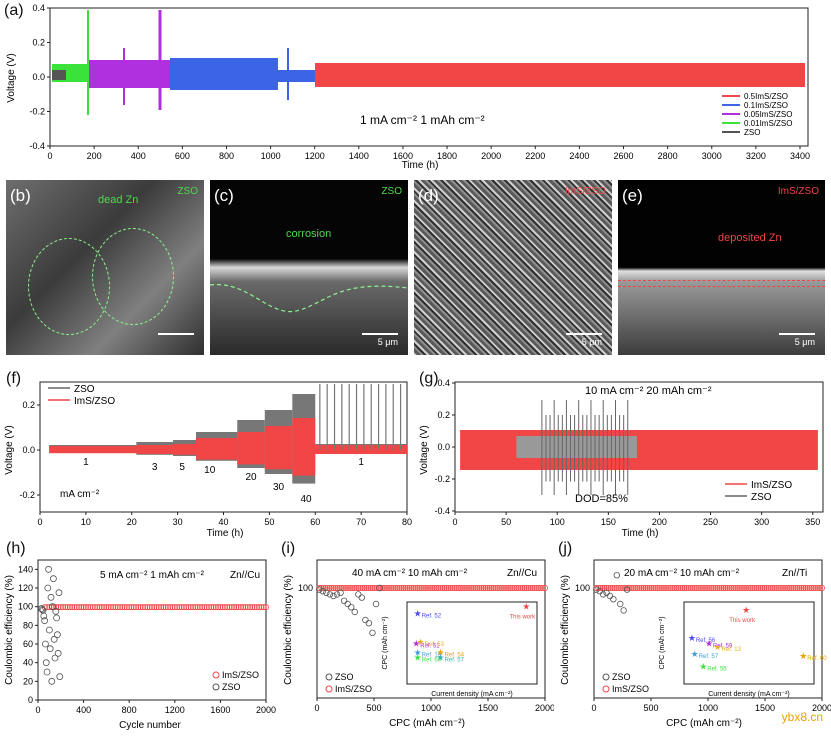 Image resolution: width=831 pixels, height=737 pixels. I want to click on y-tick-label: 120, so click(25, 588).